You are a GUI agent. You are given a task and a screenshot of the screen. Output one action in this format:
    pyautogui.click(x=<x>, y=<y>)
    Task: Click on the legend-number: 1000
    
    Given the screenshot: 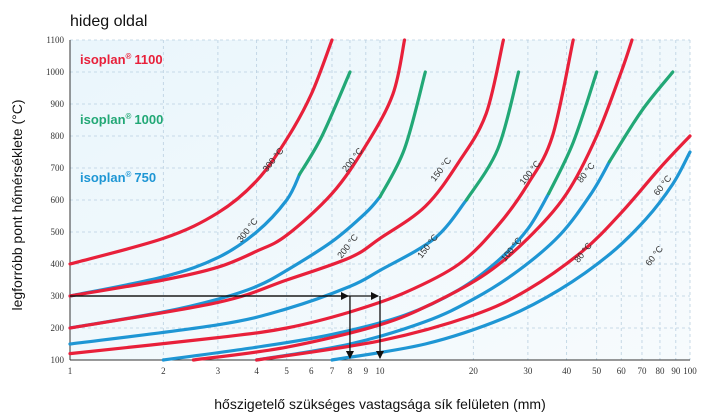 What is the action you would take?
    pyautogui.click(x=148, y=119)
    